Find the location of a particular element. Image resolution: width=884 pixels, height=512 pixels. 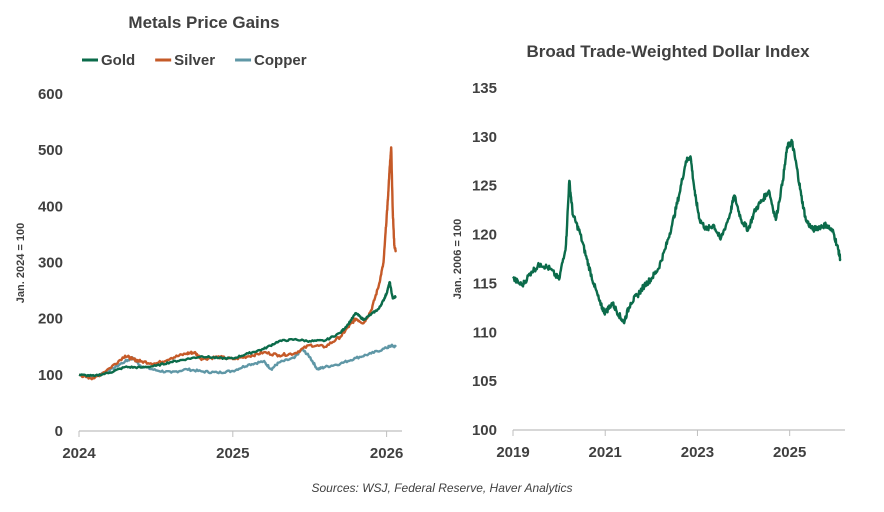

metals-legend: Gold Silver Copper is located at coordinates (194, 60).